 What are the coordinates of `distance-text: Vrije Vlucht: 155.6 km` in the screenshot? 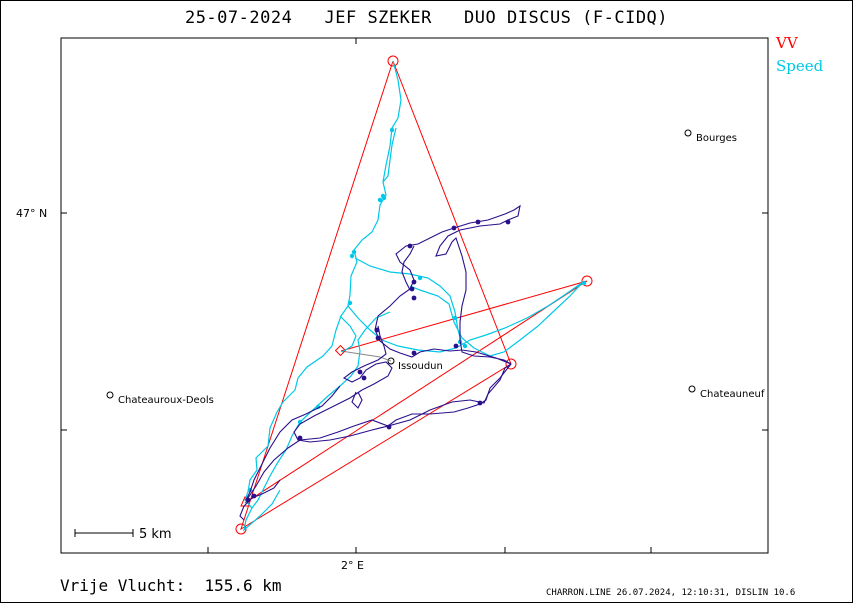 It's located at (171, 585).